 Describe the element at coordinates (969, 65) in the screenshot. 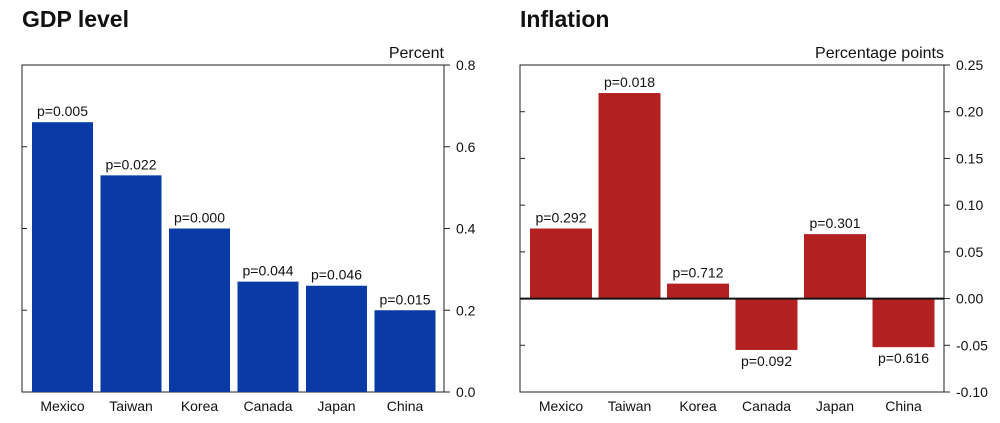

I see `inflation-ytick-label: 0.25` at that location.